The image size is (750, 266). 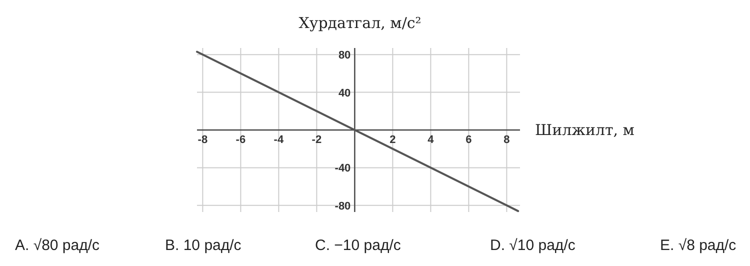 I want to click on text: C. −10 рад/с, so click(x=358, y=245).